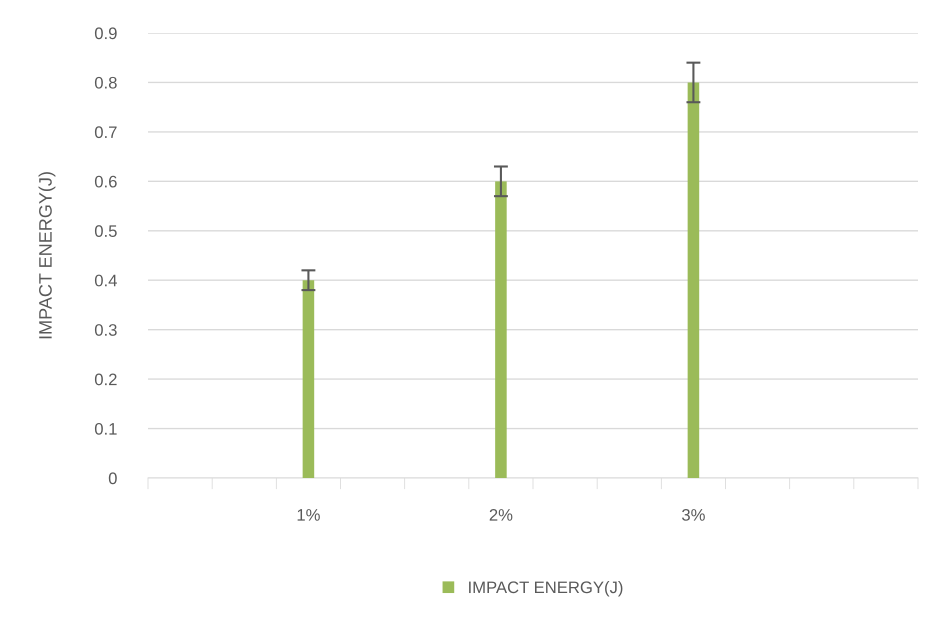 This screenshot has height=620, width=938. I want to click on y-tick-label: 0.4, so click(105, 280).